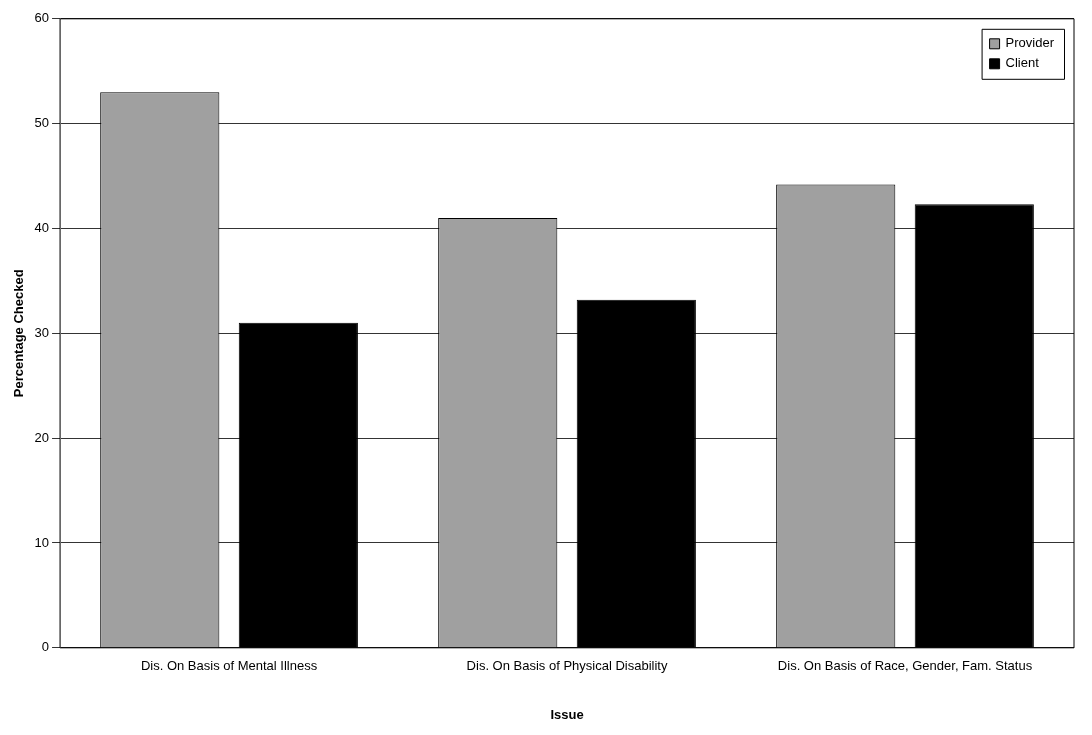 This screenshot has width=1092, height=735. Describe the element at coordinates (42, 542) in the screenshot. I see `y-tick-label: 10` at that location.